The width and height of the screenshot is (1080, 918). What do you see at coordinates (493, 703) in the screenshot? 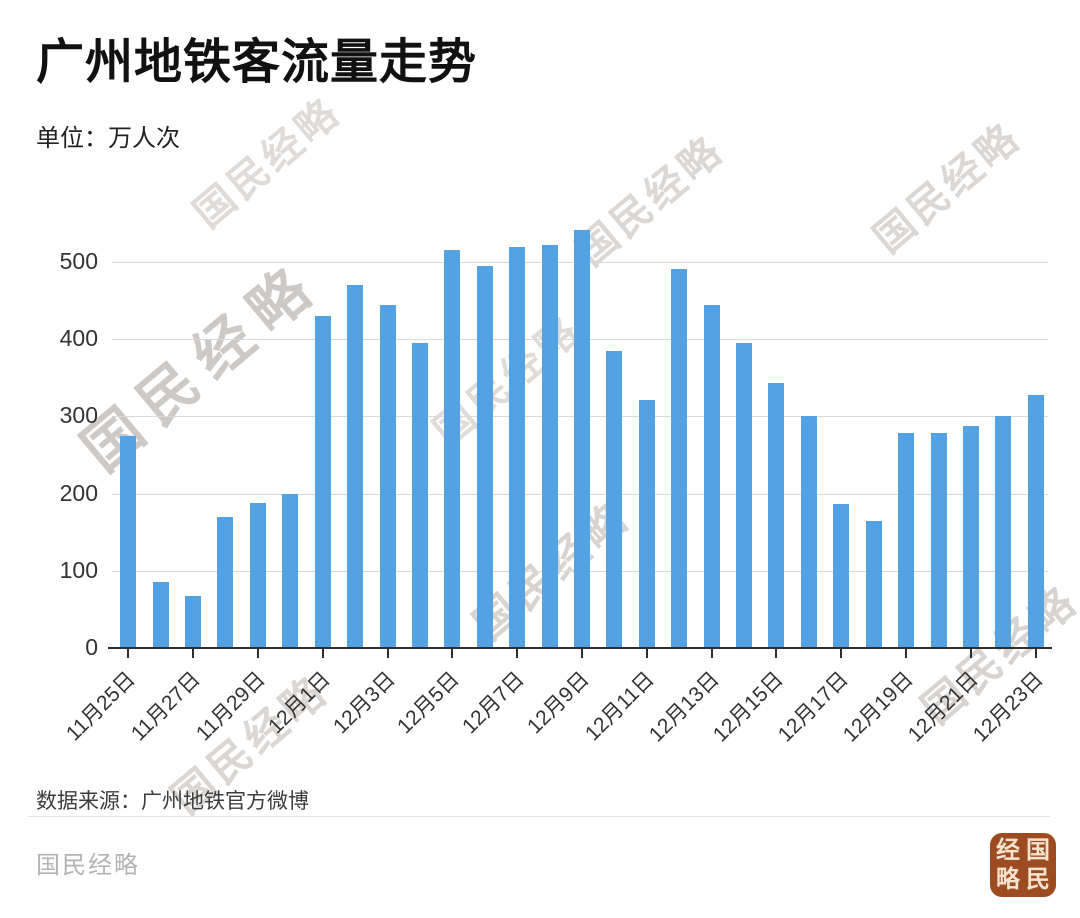
I see `x-axis-label: 12月7日` at bounding box center [493, 703].